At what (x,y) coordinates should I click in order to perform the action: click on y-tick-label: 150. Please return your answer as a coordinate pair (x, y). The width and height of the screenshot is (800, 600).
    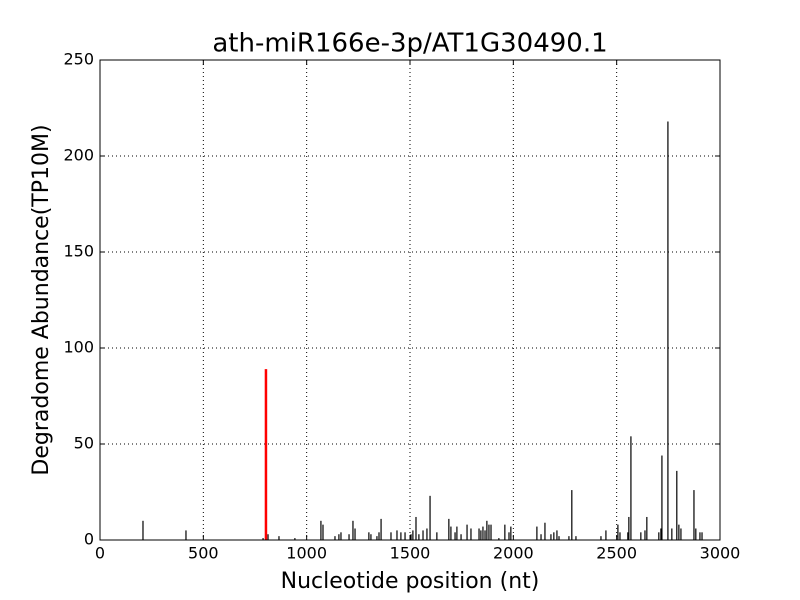
    Looking at the image, I should click on (78, 251).